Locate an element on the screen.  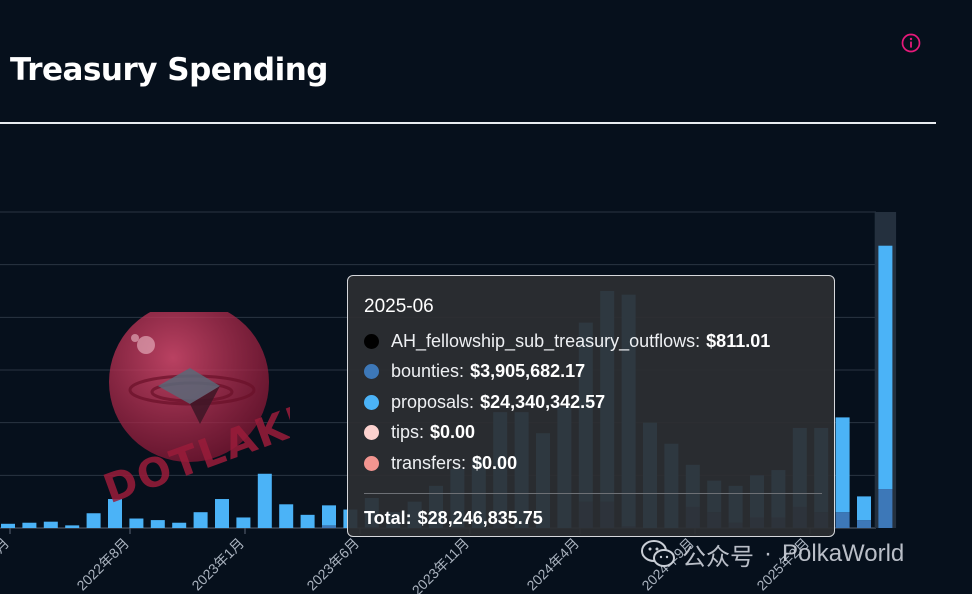
tooltip-total: Total: $28,246,835.75 is located at coordinates (599, 518).